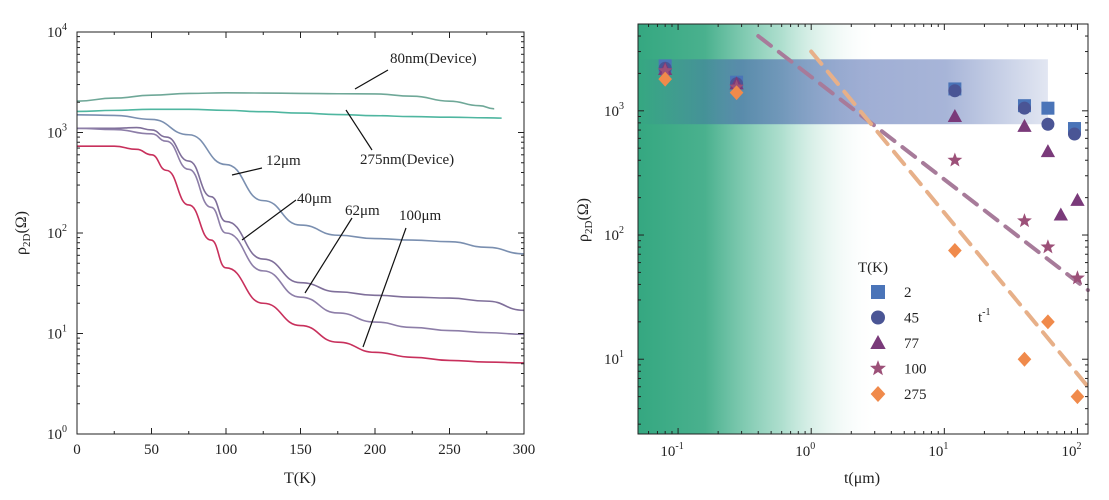  What do you see at coordinates (938, 450) in the screenshot?
I see `x-tick-label: 101` at bounding box center [938, 450].